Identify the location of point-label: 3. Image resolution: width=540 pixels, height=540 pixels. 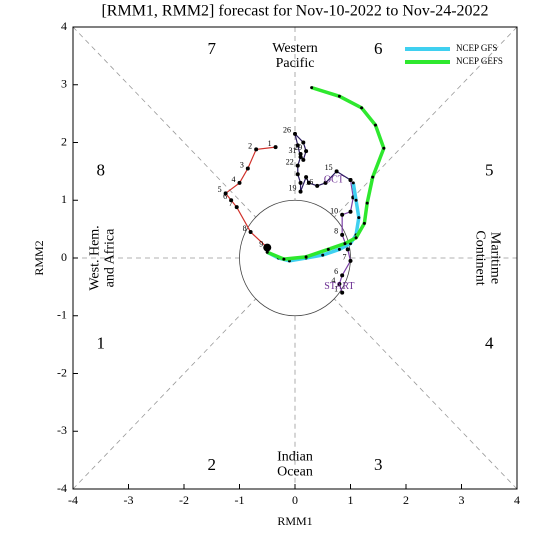
(242, 164).